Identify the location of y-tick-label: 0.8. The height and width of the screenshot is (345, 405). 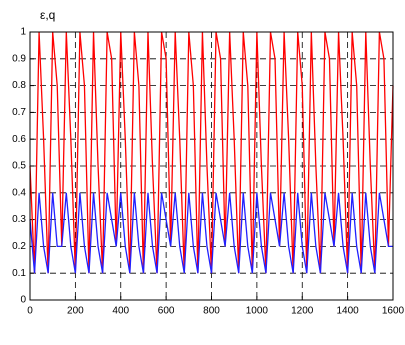
(19, 85).